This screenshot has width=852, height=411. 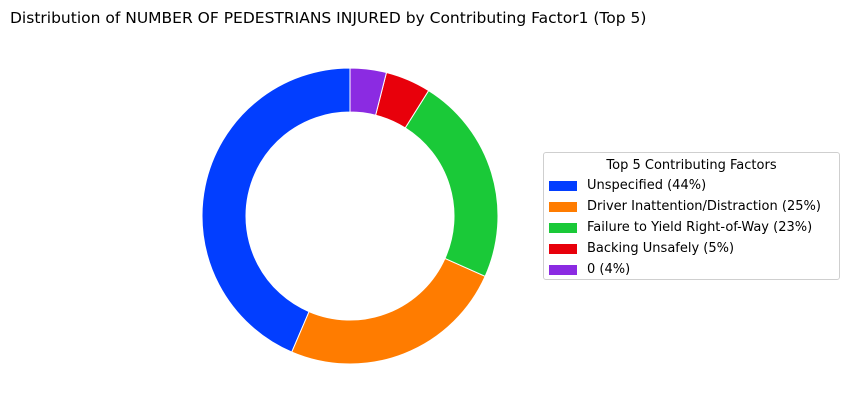 I want to click on legend-label: Unspecified (44%), so click(x=647, y=185).